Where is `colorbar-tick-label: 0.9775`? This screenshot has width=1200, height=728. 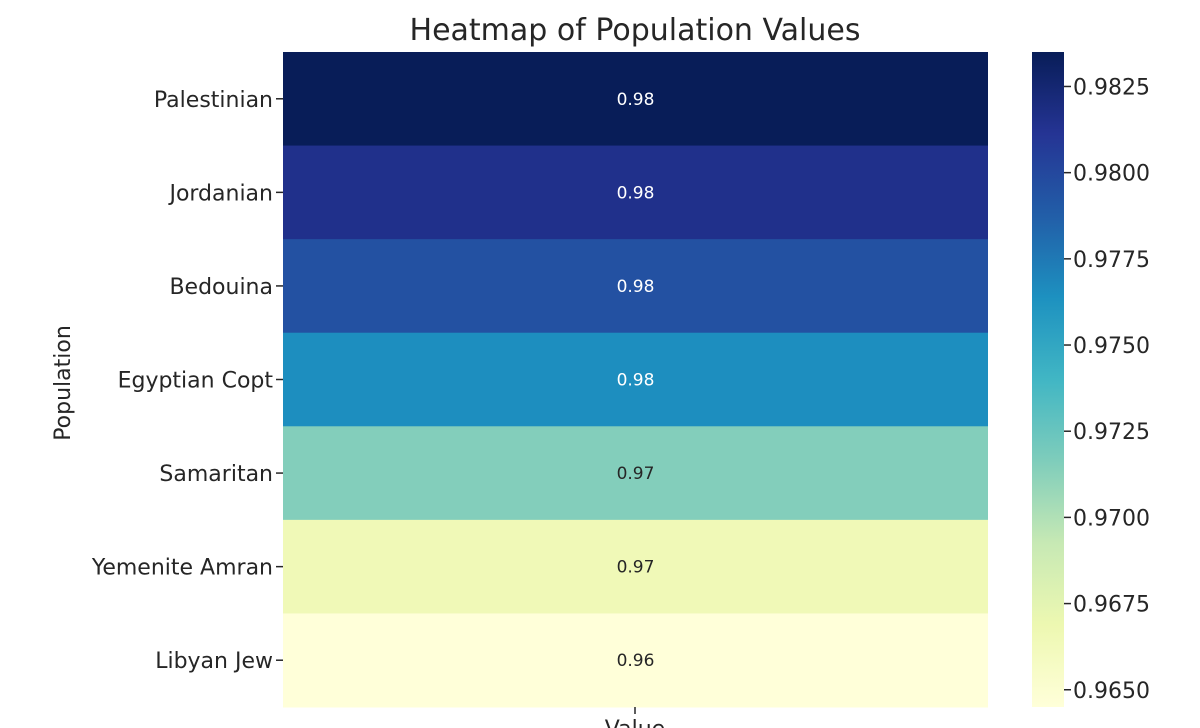
colorbar-tick-label: 0.9775 is located at coordinates (1111, 260).